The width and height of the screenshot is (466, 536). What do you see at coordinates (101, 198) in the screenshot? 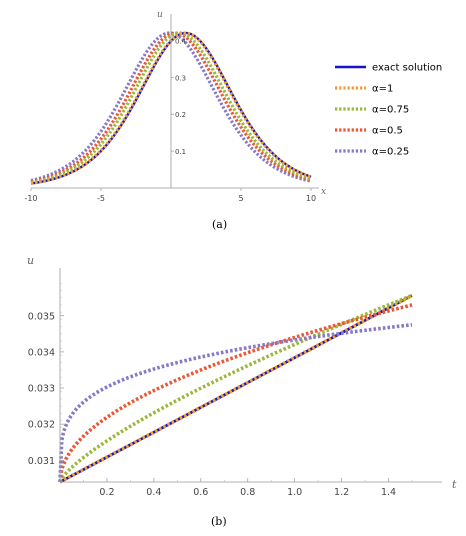
I see `chart-a-x-tick-label: -5` at bounding box center [101, 198].